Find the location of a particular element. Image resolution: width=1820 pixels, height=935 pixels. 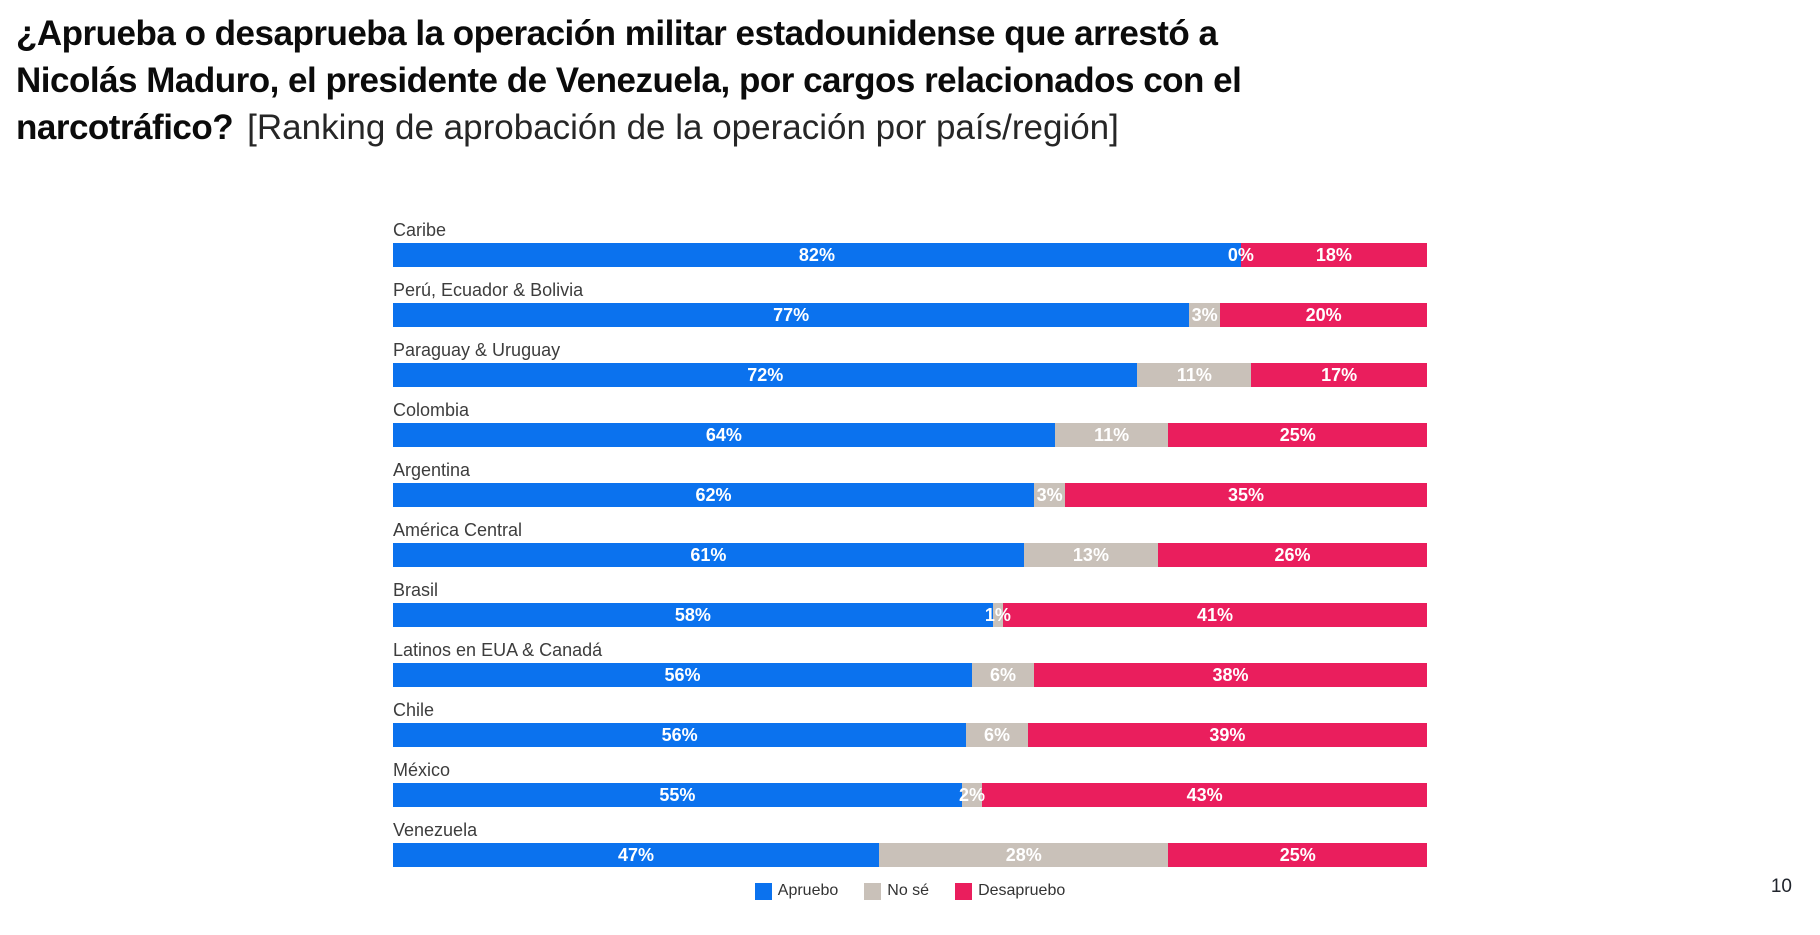

legend-item-apruebo: Apruebo is located at coordinates (796, 891).